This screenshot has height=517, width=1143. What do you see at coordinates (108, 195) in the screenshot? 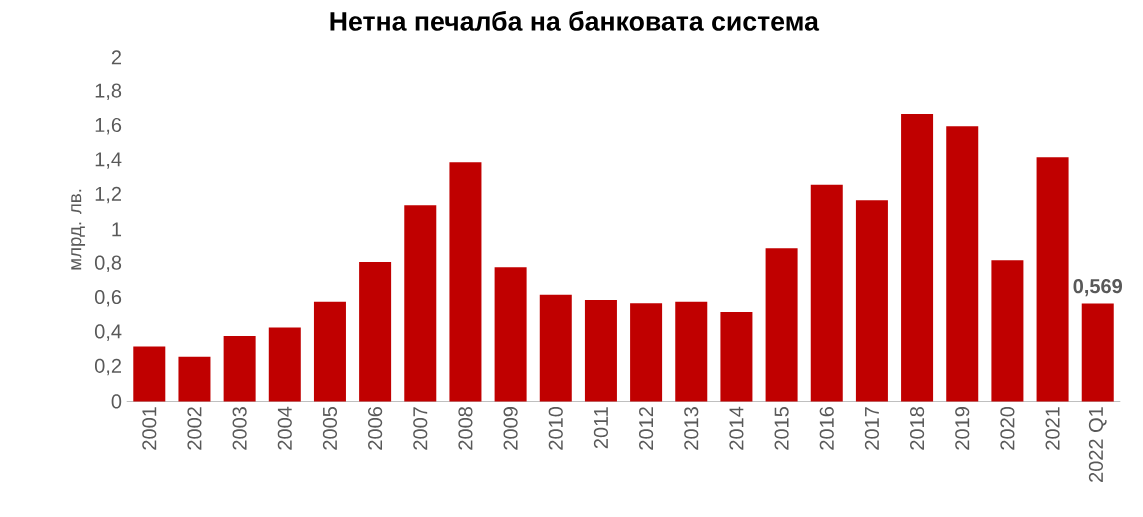
I see `y-tick-label: 1,2` at bounding box center [108, 195].